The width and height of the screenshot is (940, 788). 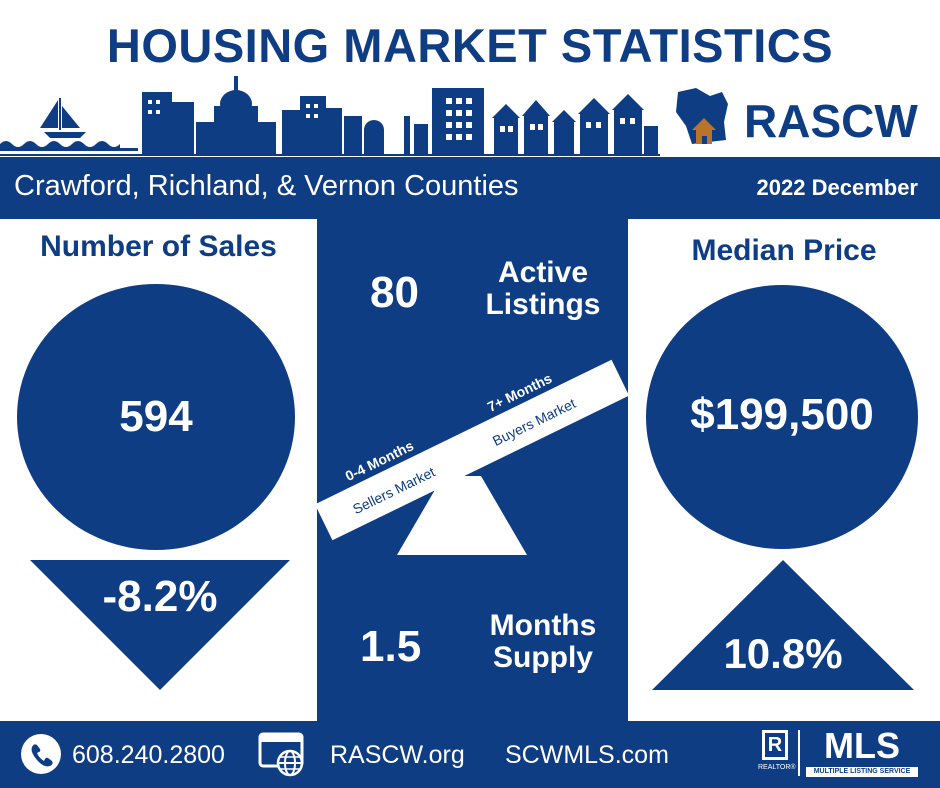 I want to click on sales-circle, so click(x=156, y=417).